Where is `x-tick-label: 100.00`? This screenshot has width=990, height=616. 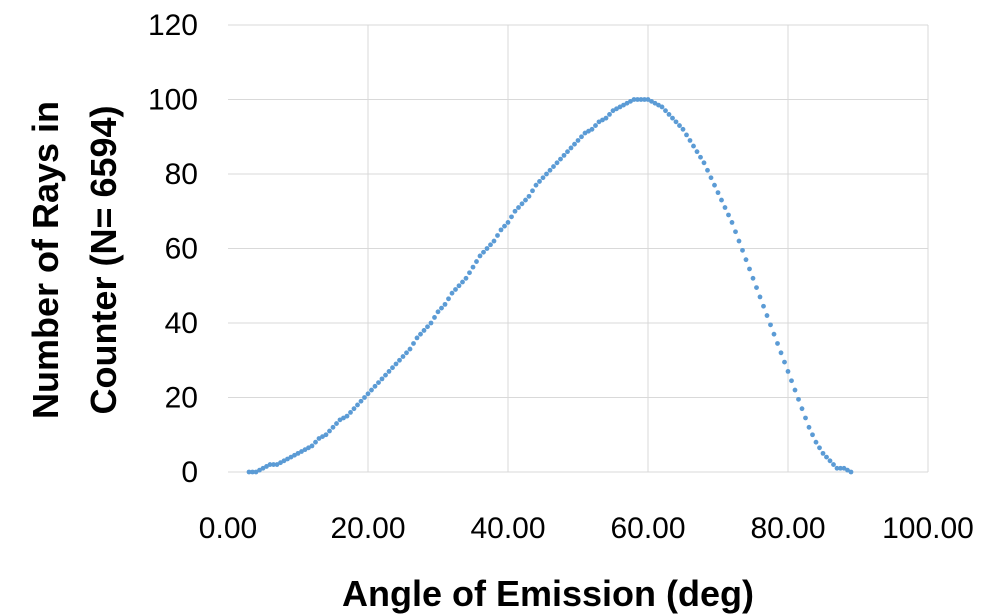 x-tick-label: 100.00 is located at coordinates (928, 528).